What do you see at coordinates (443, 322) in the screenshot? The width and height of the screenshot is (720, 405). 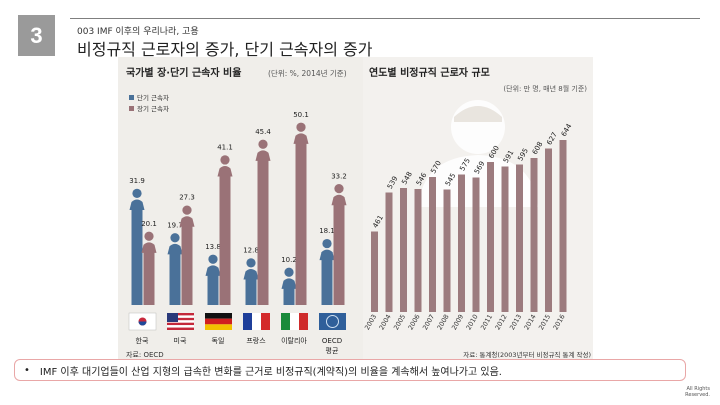 I see `year-label-2008: 2008` at bounding box center [443, 322].